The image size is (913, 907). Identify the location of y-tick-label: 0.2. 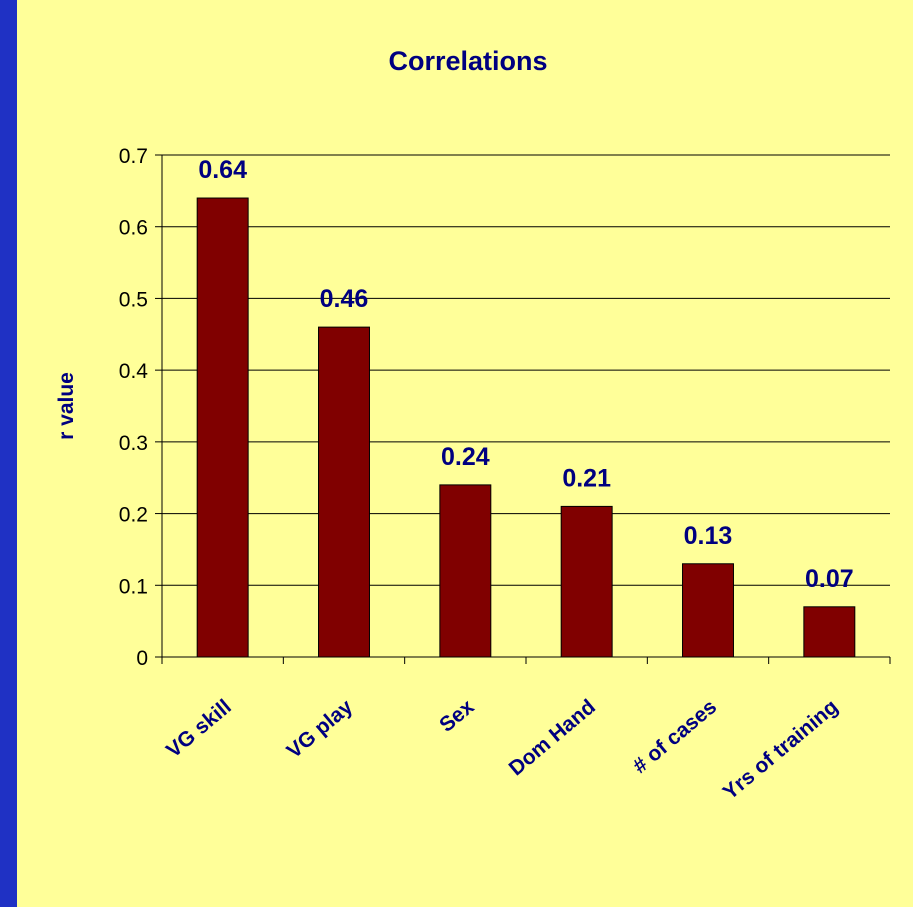
(133, 515).